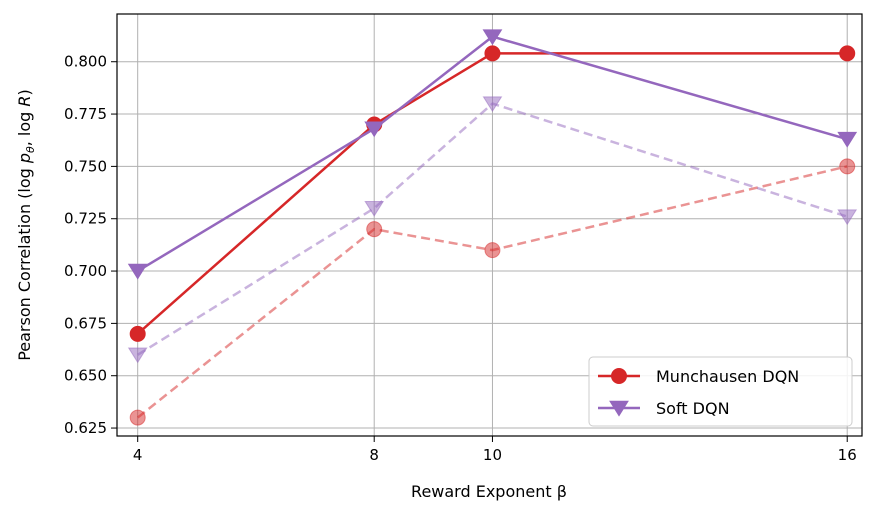  I want to click on x-tick-label: 10, so click(492, 455).